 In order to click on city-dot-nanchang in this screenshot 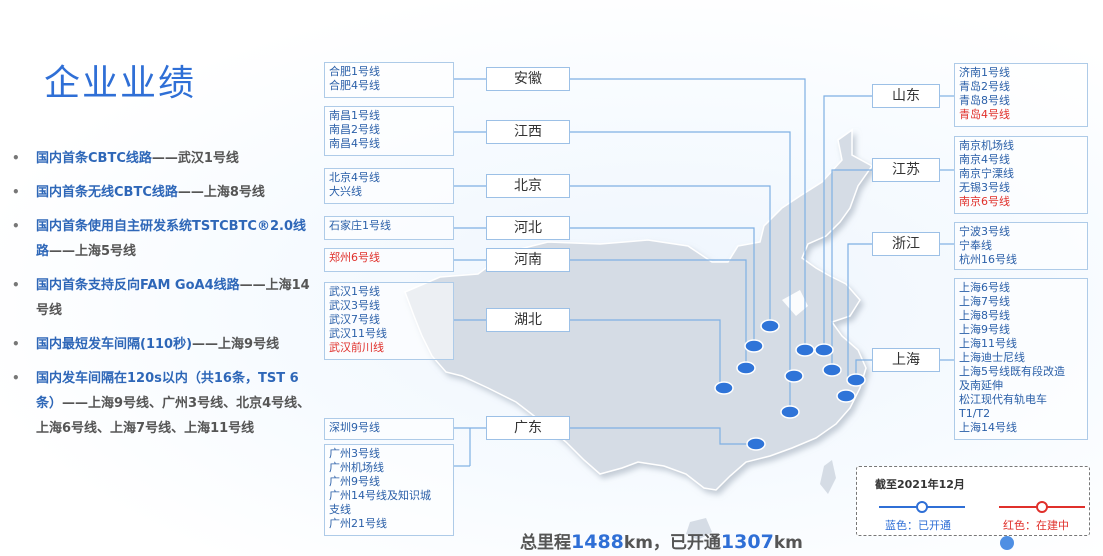, I will do `click(790, 412)`.